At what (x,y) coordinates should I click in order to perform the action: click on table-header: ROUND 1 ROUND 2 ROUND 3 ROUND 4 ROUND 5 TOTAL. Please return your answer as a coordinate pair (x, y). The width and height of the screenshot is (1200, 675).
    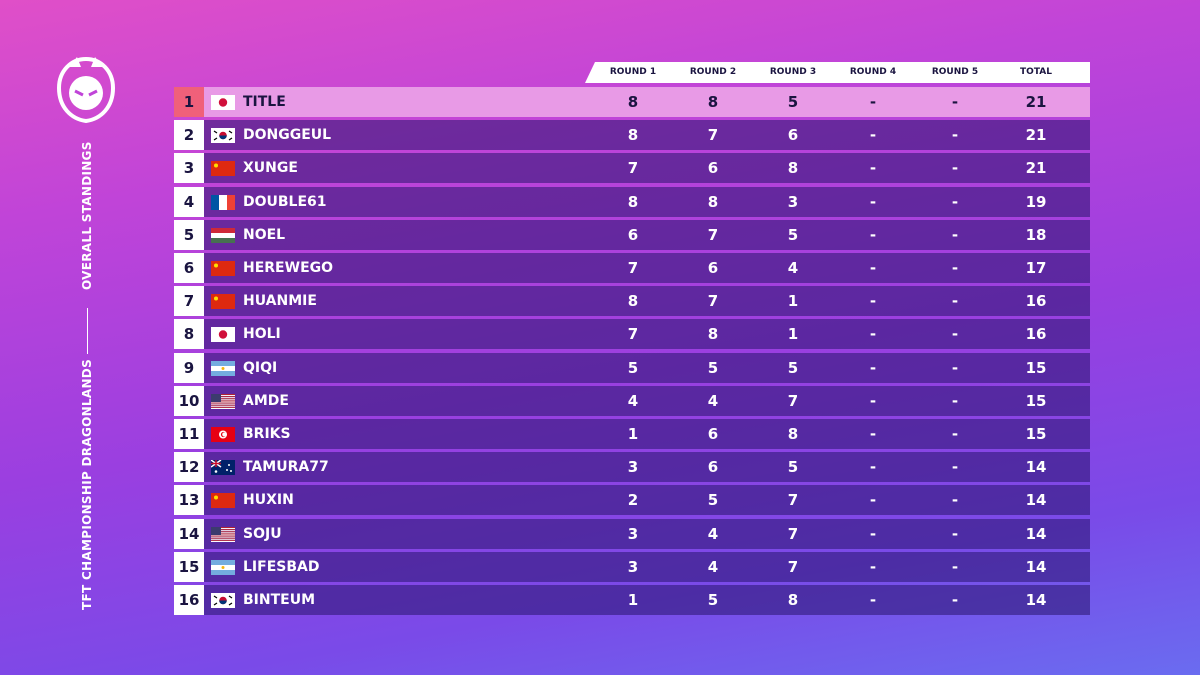
    Looking at the image, I should click on (837, 72).